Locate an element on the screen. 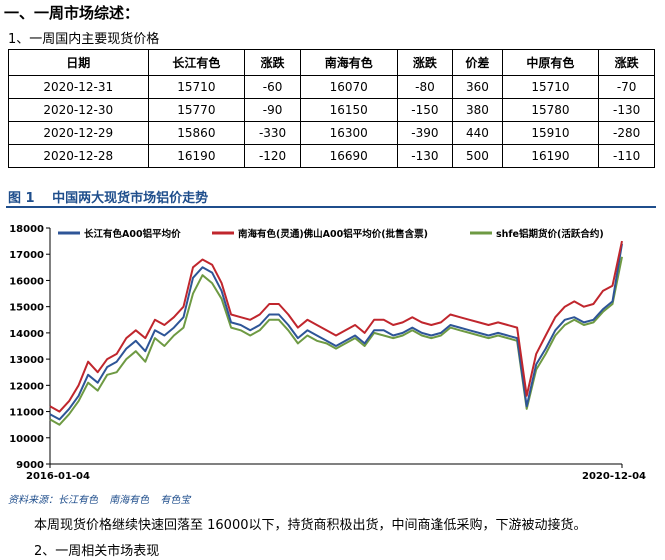 This screenshot has width=665, height=560. header-date: 日期 is located at coordinates (78, 62).